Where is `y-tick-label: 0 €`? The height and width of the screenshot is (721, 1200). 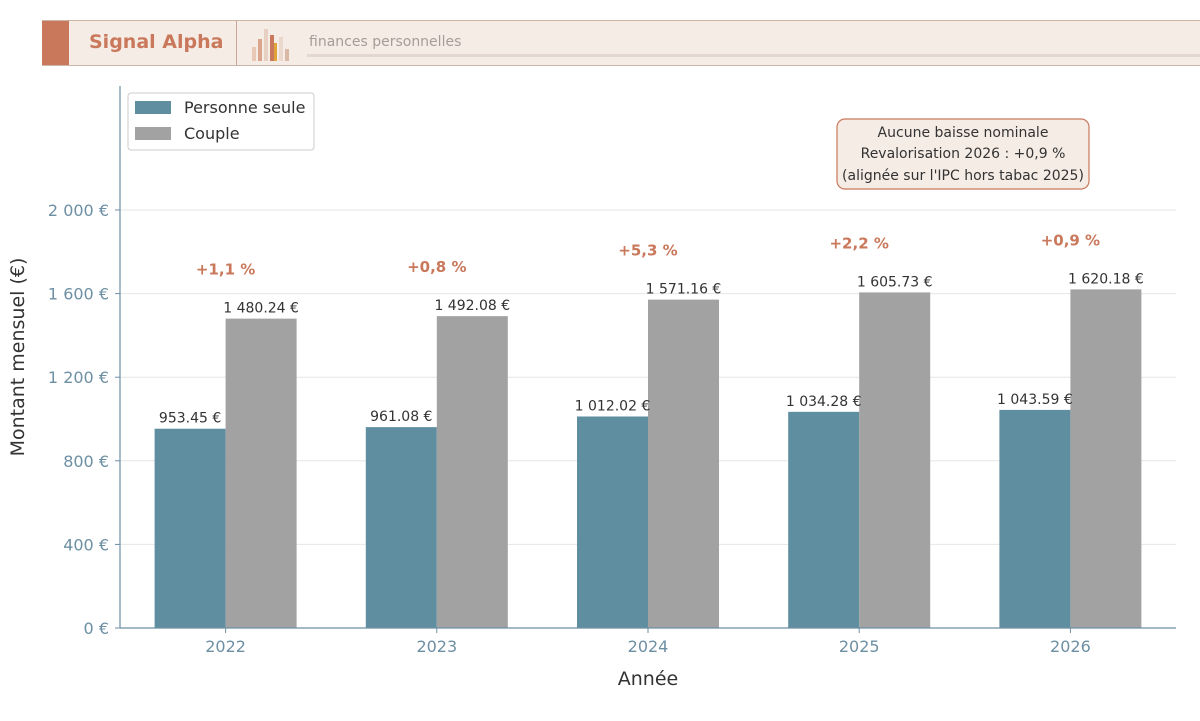
y-tick-label: 0 € is located at coordinates (96, 628).